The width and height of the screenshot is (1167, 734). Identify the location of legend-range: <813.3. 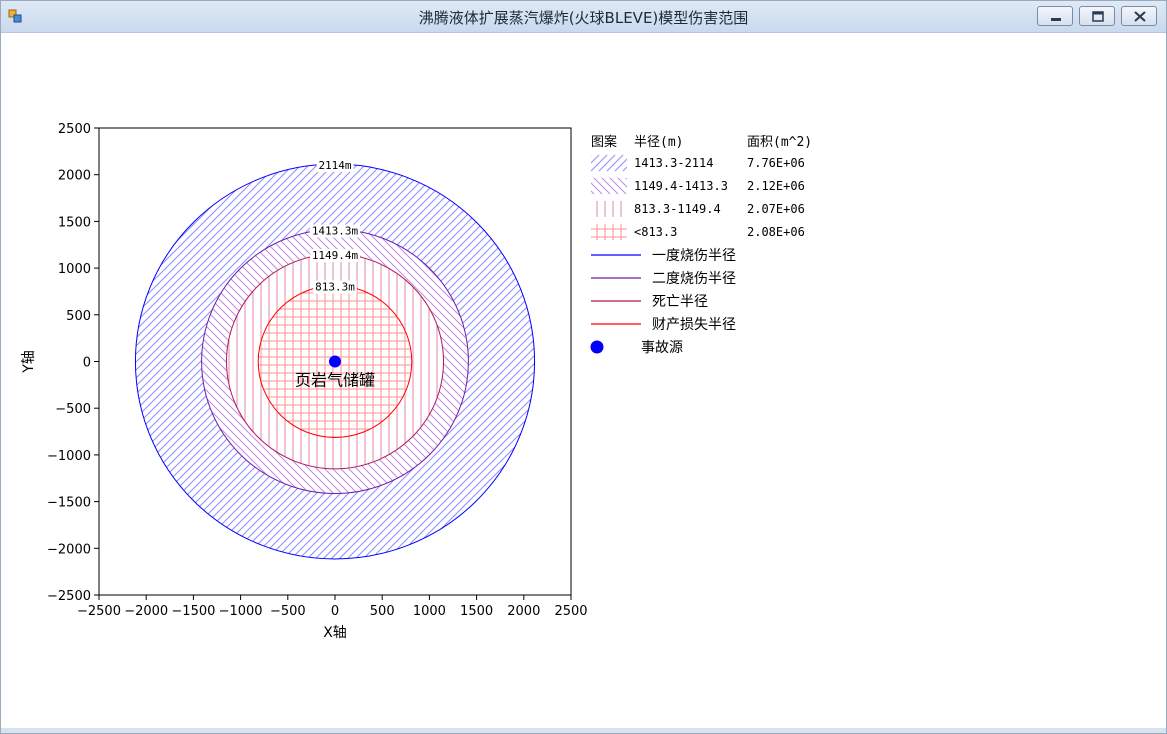
(655, 232).